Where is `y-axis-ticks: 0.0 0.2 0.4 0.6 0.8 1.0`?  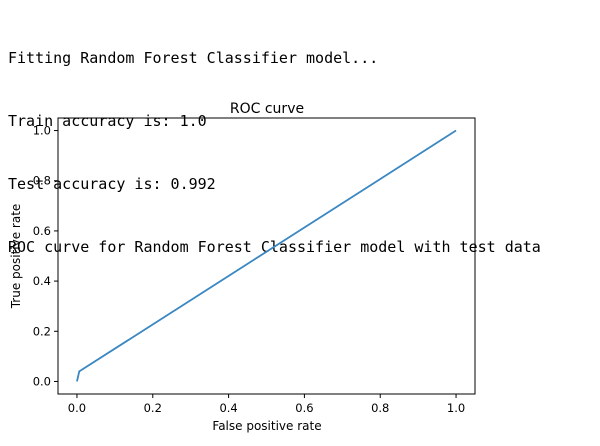 y-axis-ticks: 0.0 0.2 0.4 0.6 0.8 1.0 is located at coordinates (45, 256).